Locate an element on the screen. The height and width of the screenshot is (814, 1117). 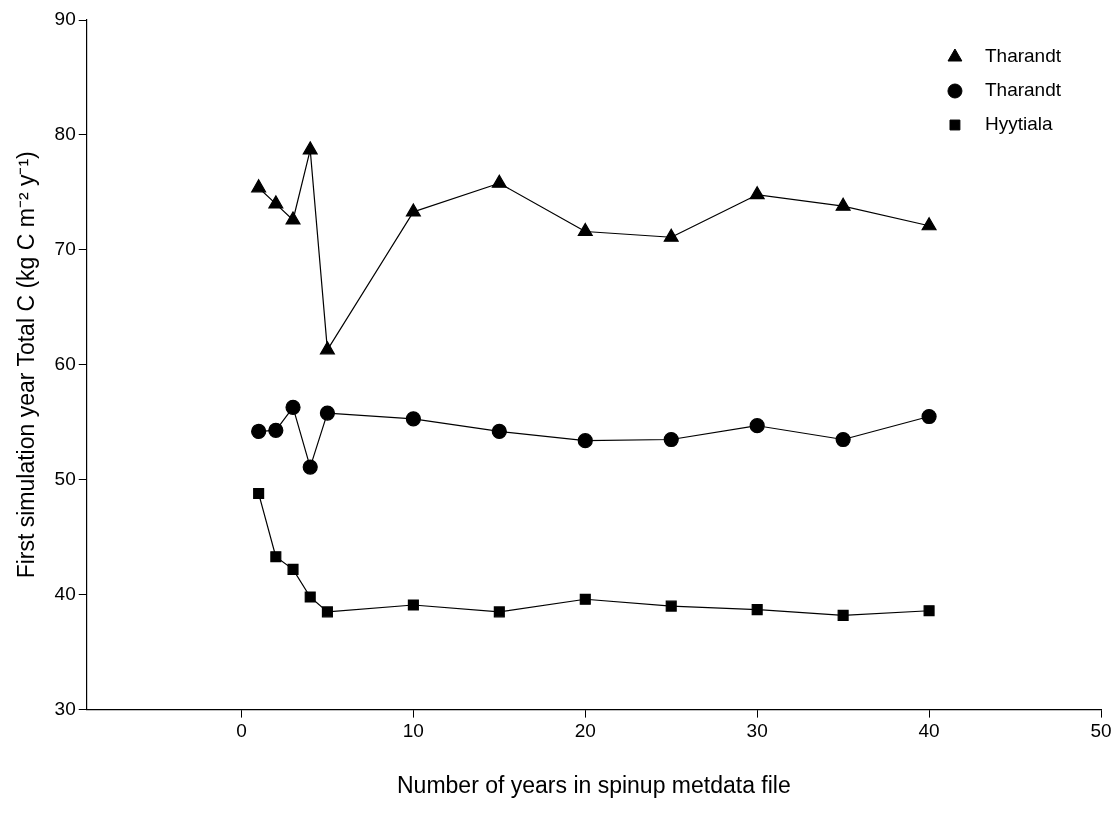
y-tick-label: 50 is located at coordinates (65, 478).